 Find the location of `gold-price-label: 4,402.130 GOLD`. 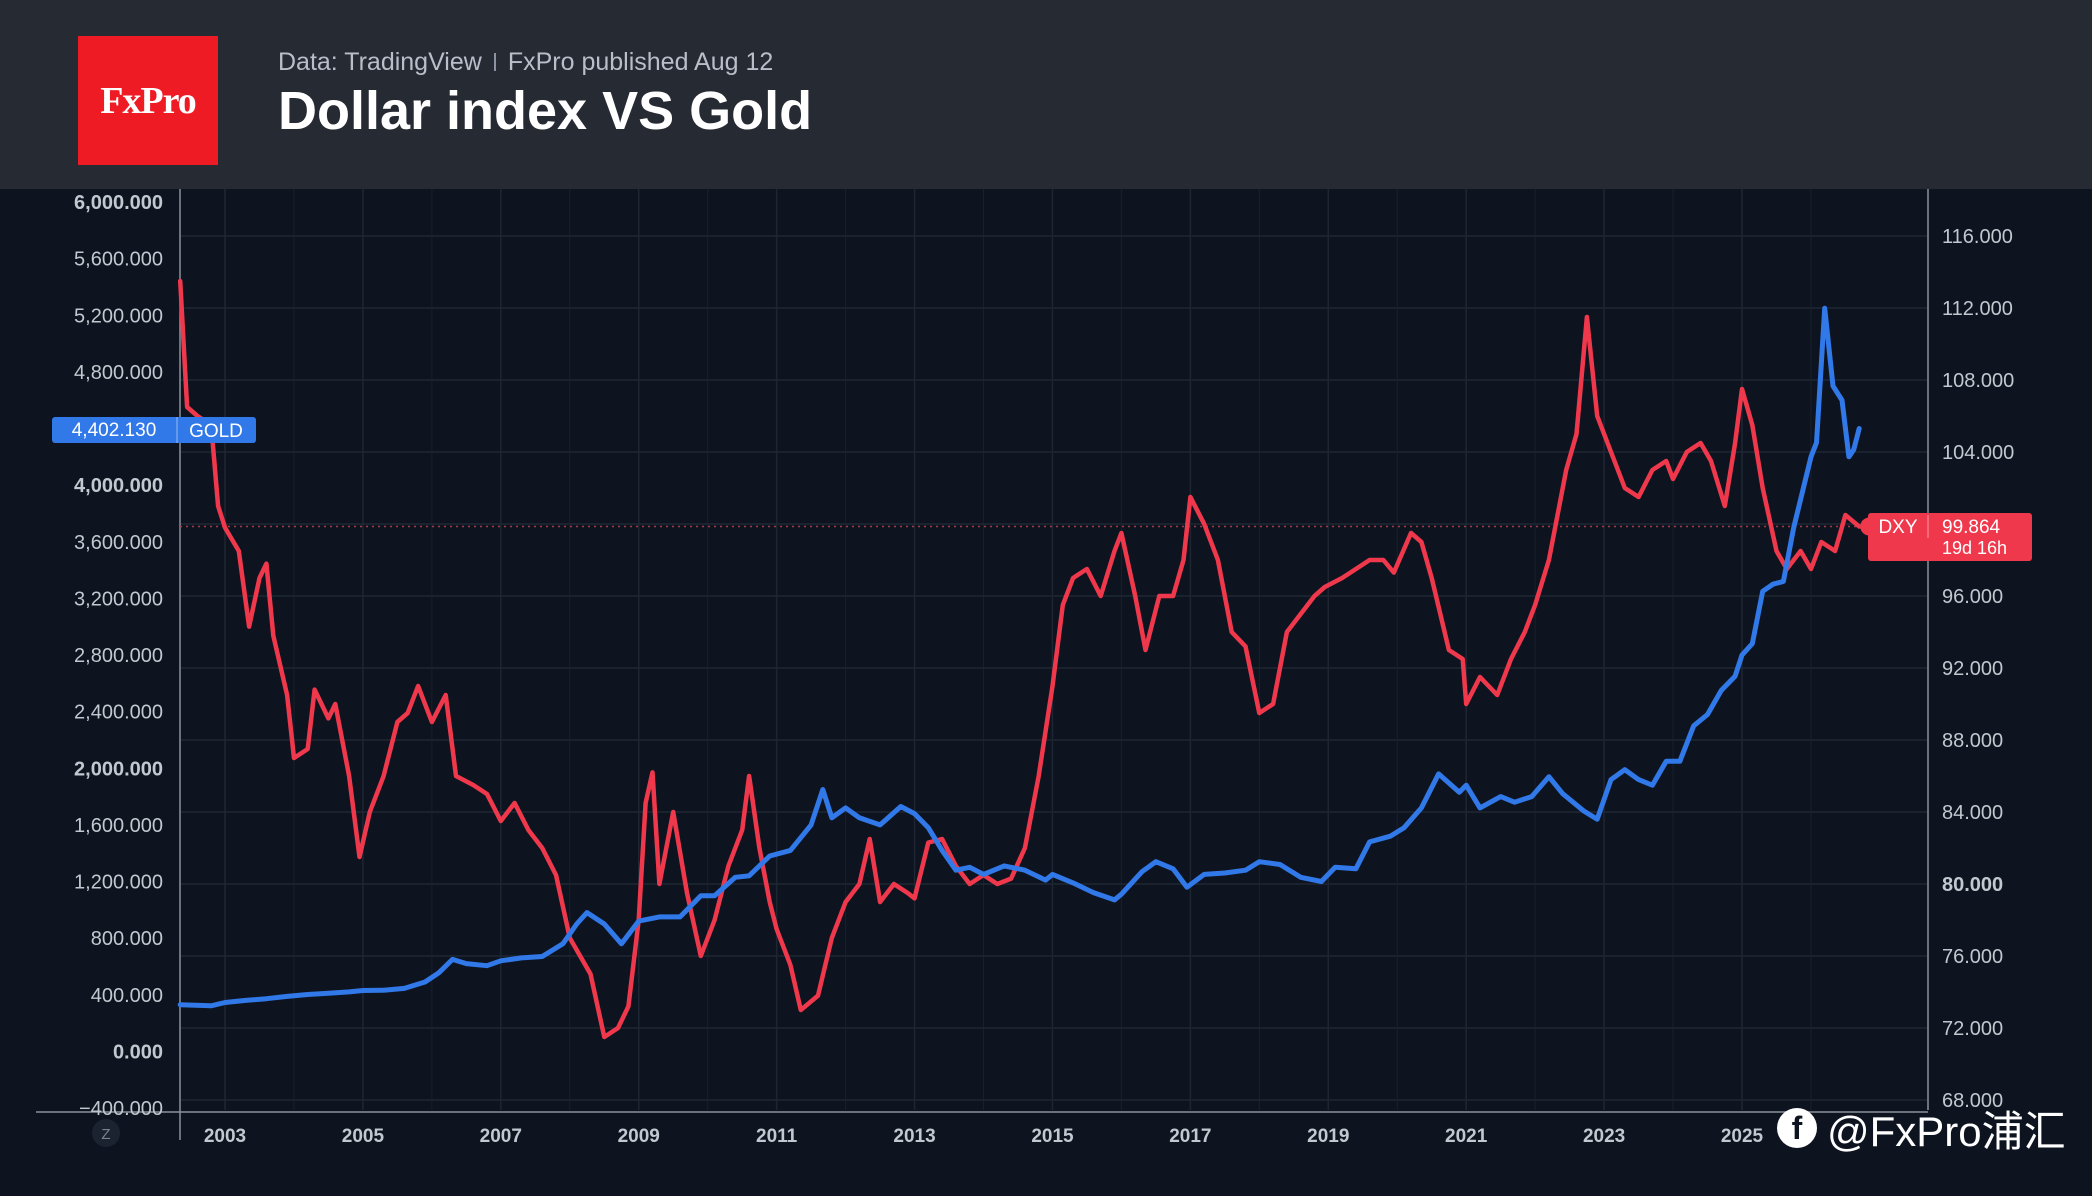

gold-price-label: 4,402.130 GOLD is located at coordinates (154, 430).